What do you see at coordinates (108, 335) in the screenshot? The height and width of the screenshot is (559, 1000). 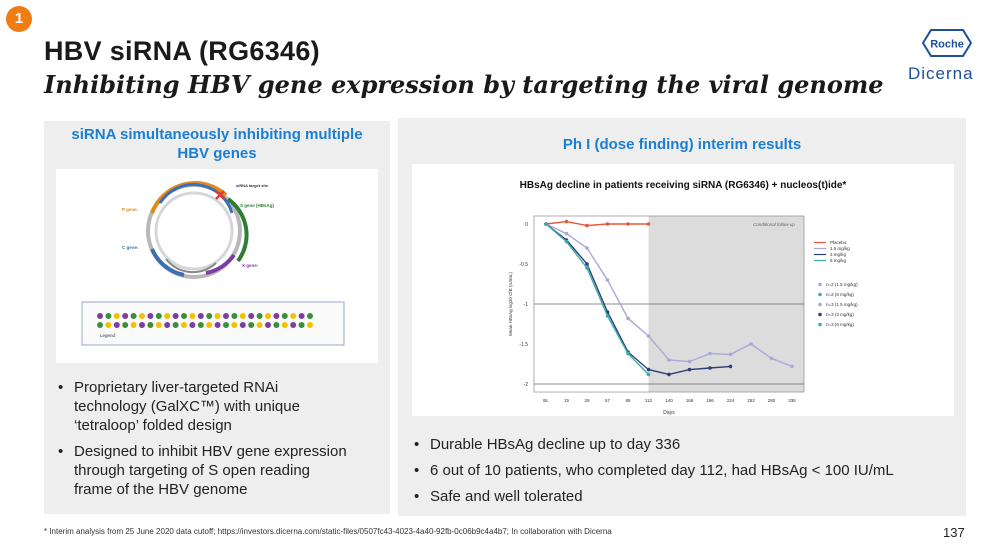 I see `molecule-legend: Legend` at bounding box center [108, 335].